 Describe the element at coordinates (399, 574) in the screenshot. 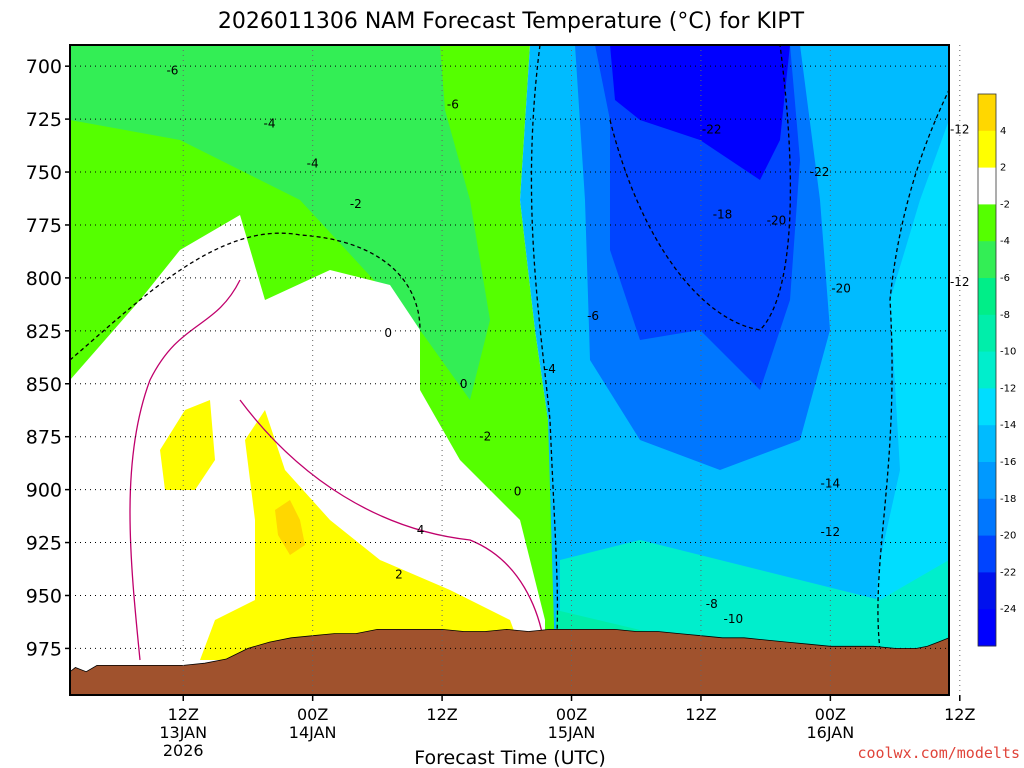

I see `contour-label: 2` at that location.